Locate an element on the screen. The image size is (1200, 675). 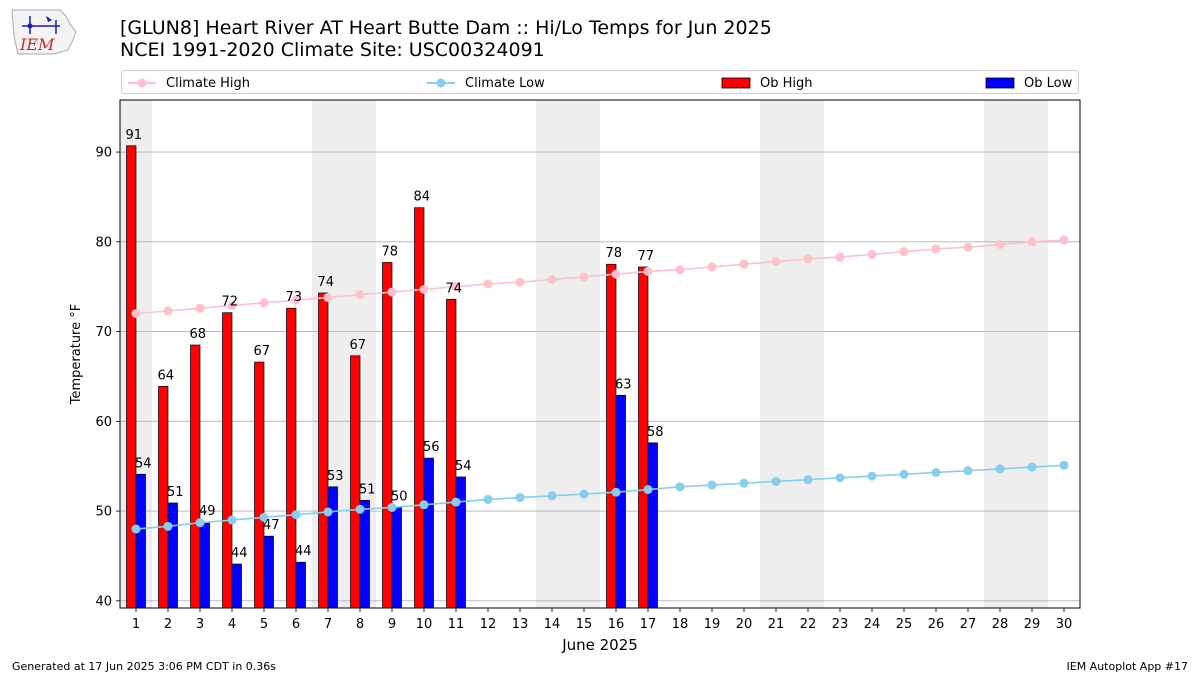
x-tick-label: 8 is located at coordinates (360, 624).